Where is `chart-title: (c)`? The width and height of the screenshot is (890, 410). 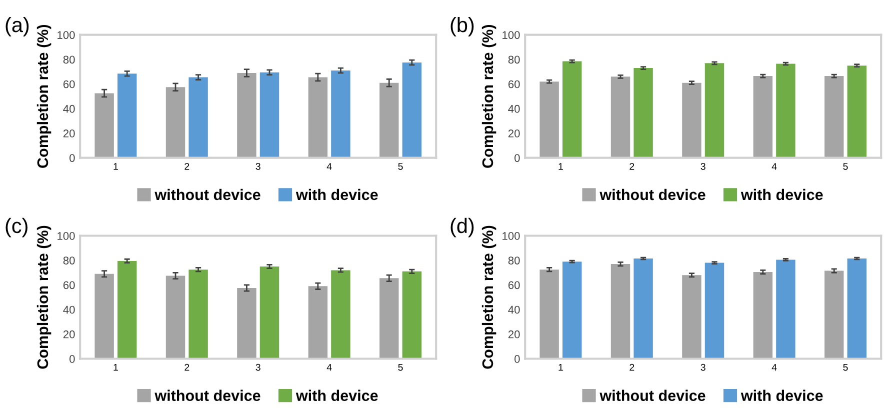
chart-title: (c) is located at coordinates (17, 228).